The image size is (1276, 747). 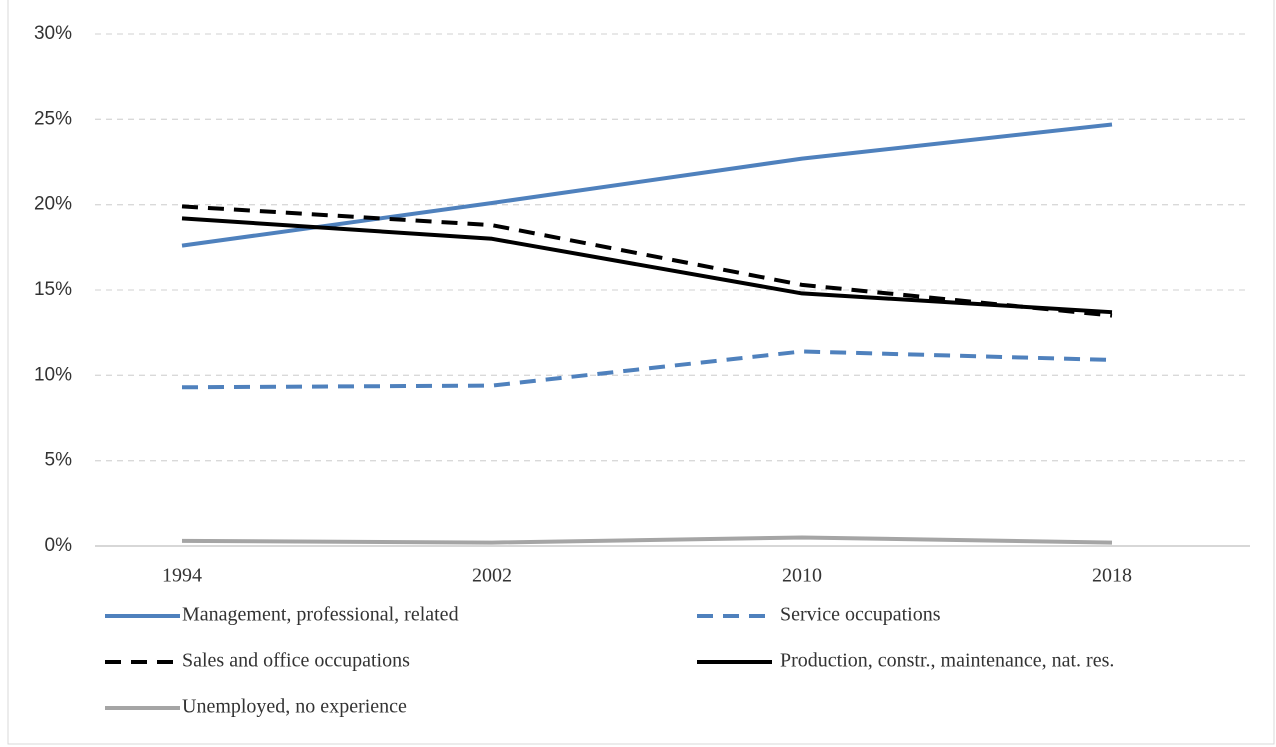 What do you see at coordinates (53, 289) in the screenshot?
I see `y-tick-label: 15%` at bounding box center [53, 289].